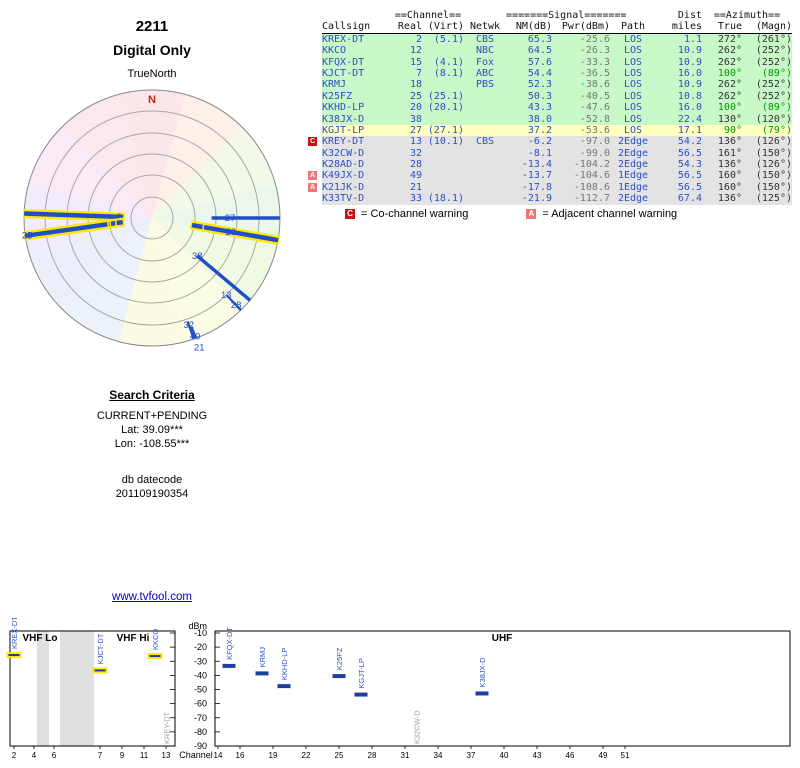 The image size is (800, 768). Describe the element at coordinates (343, 199) in the screenshot. I see `callsign-cell: K33TV-D` at that location.